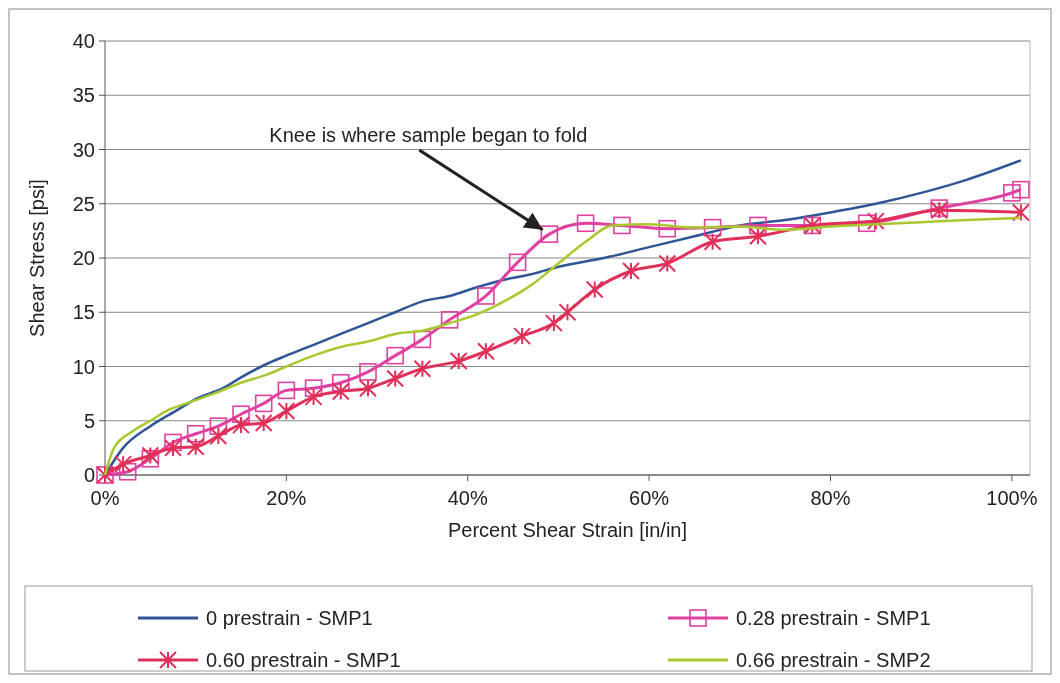 The width and height of the screenshot is (1060, 683). What do you see at coordinates (467, 498) in the screenshot?
I see `x-tick-label: 40%` at bounding box center [467, 498].